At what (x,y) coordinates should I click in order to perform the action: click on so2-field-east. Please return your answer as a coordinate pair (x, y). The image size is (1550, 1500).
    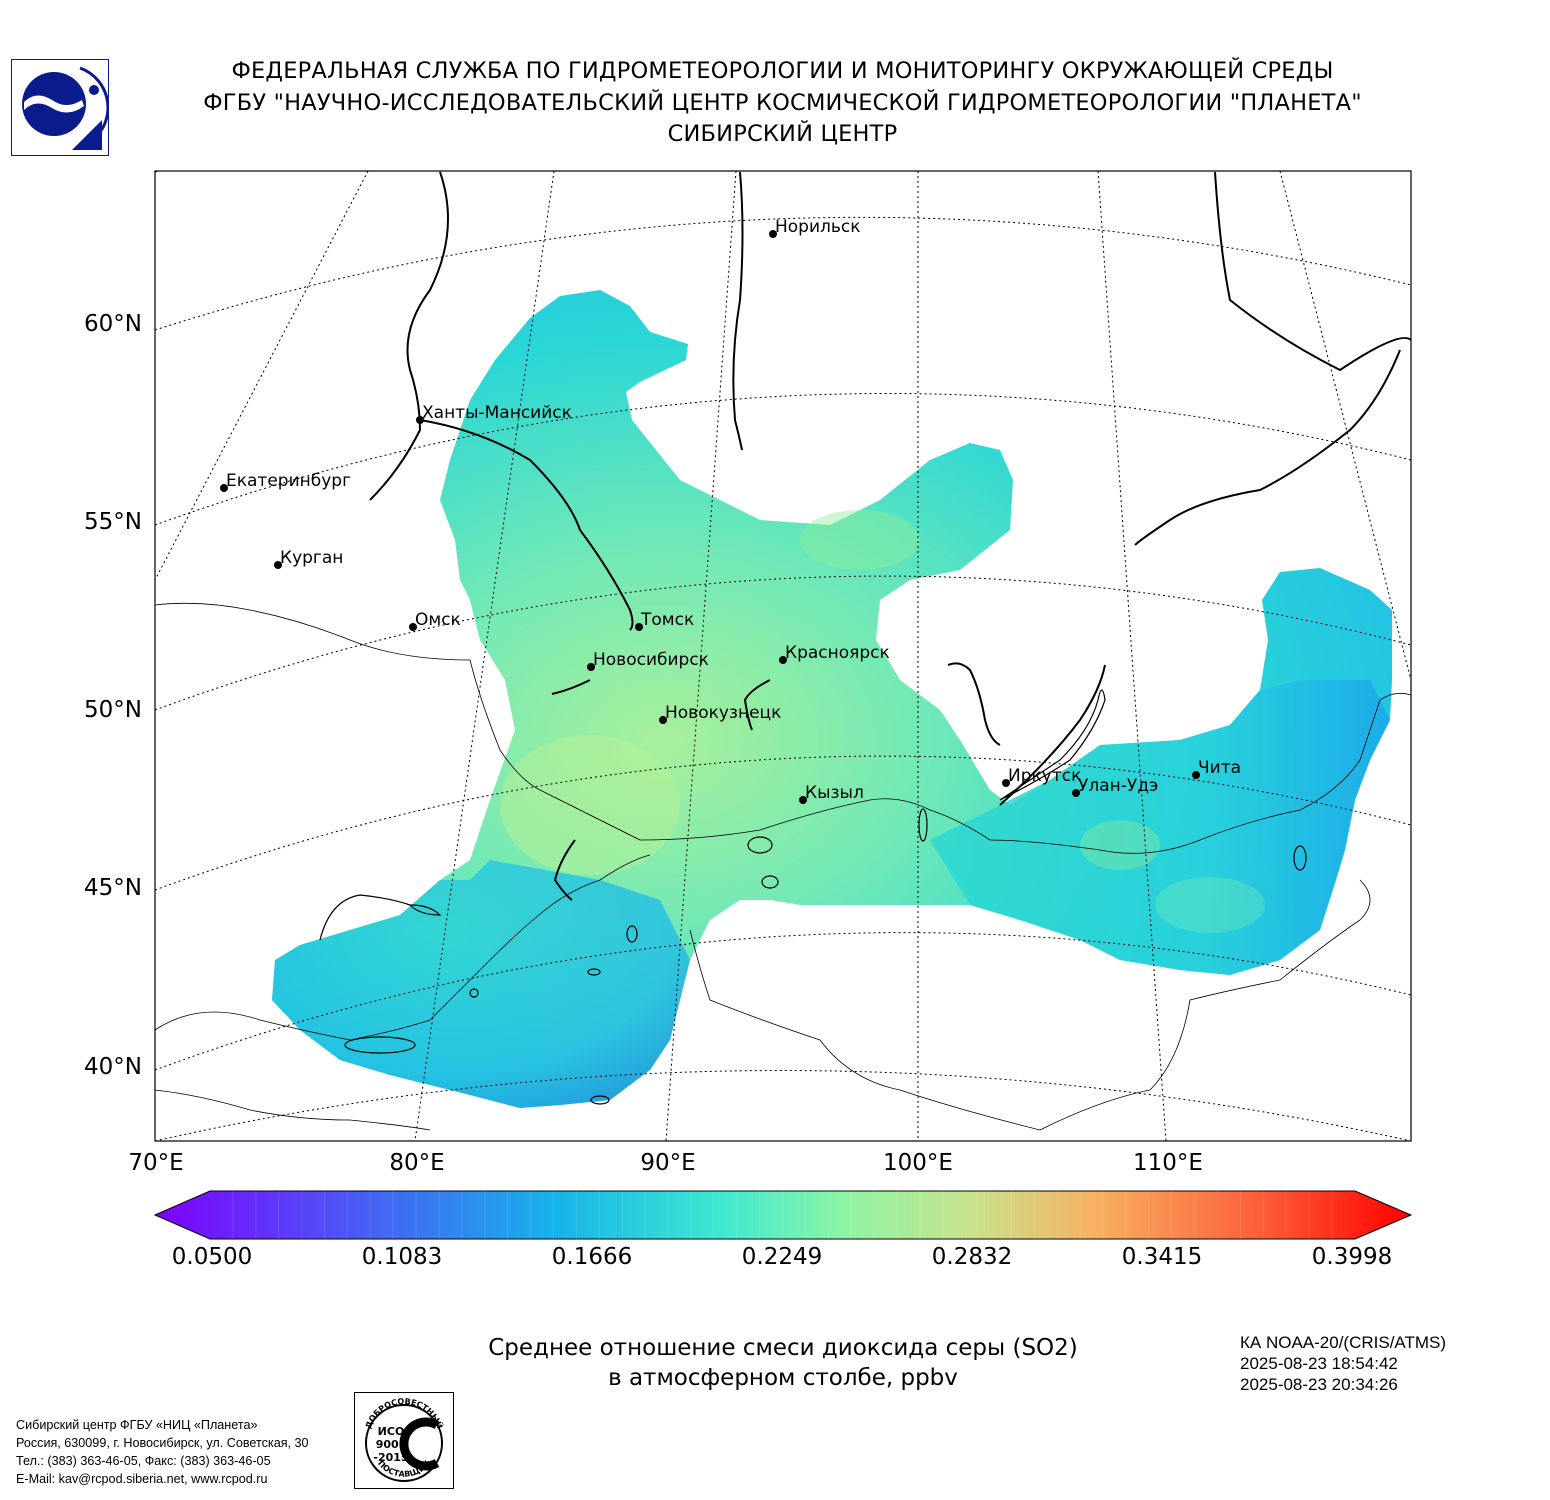
    Looking at the image, I should click on (1160, 827).